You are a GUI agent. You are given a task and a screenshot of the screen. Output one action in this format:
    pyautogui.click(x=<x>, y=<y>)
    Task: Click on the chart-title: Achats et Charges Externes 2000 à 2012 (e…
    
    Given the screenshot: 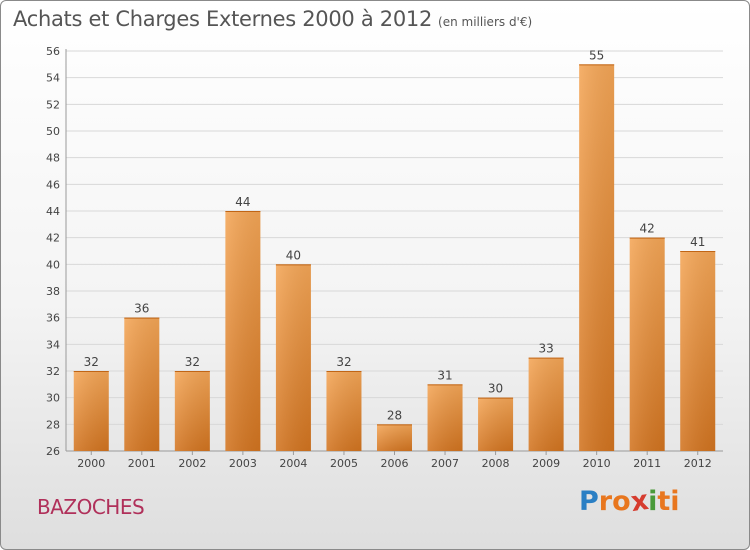 What is the action you would take?
    pyautogui.click(x=272, y=19)
    